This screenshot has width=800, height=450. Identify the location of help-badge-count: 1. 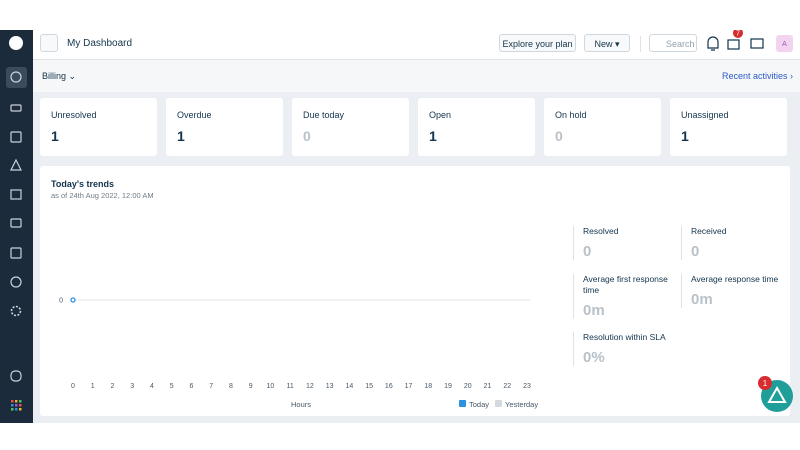
(765, 383).